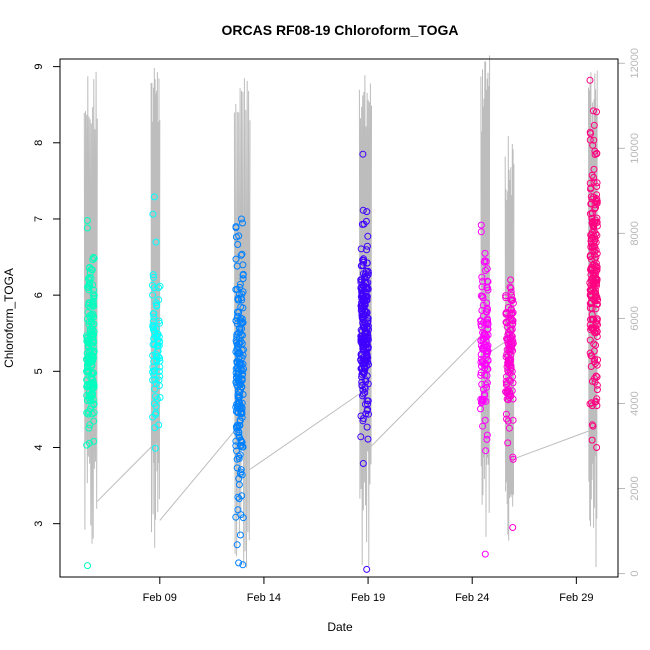 Image resolution: width=650 pixels, height=650 pixels. What do you see at coordinates (39, 219) in the screenshot?
I see `y-tick-label: 7` at bounding box center [39, 219].